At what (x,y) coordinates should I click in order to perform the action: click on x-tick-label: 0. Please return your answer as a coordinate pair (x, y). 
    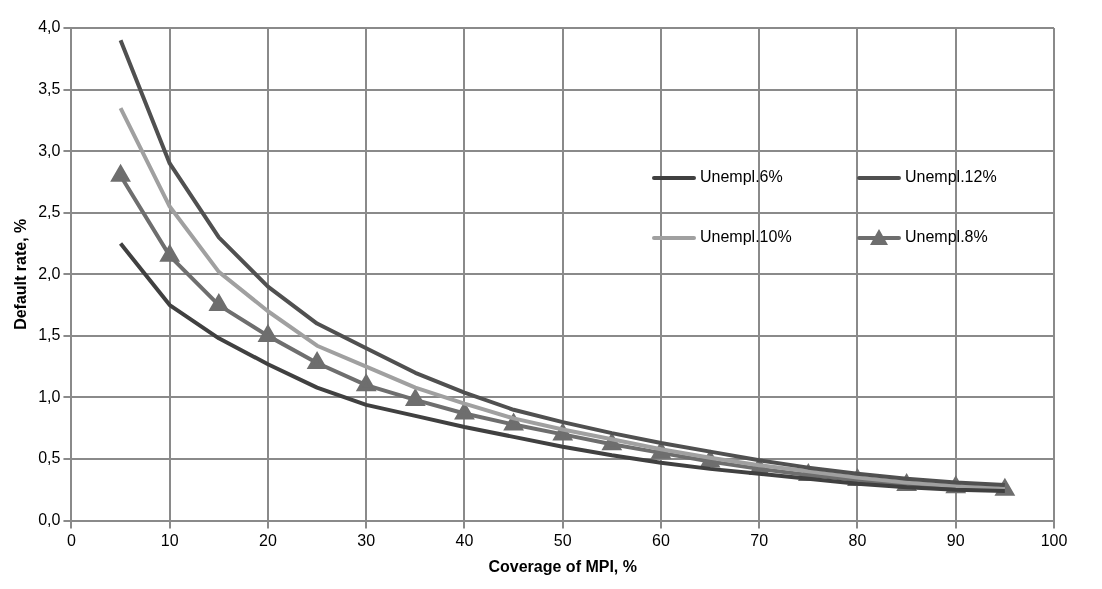
    Looking at the image, I should click on (71, 540).